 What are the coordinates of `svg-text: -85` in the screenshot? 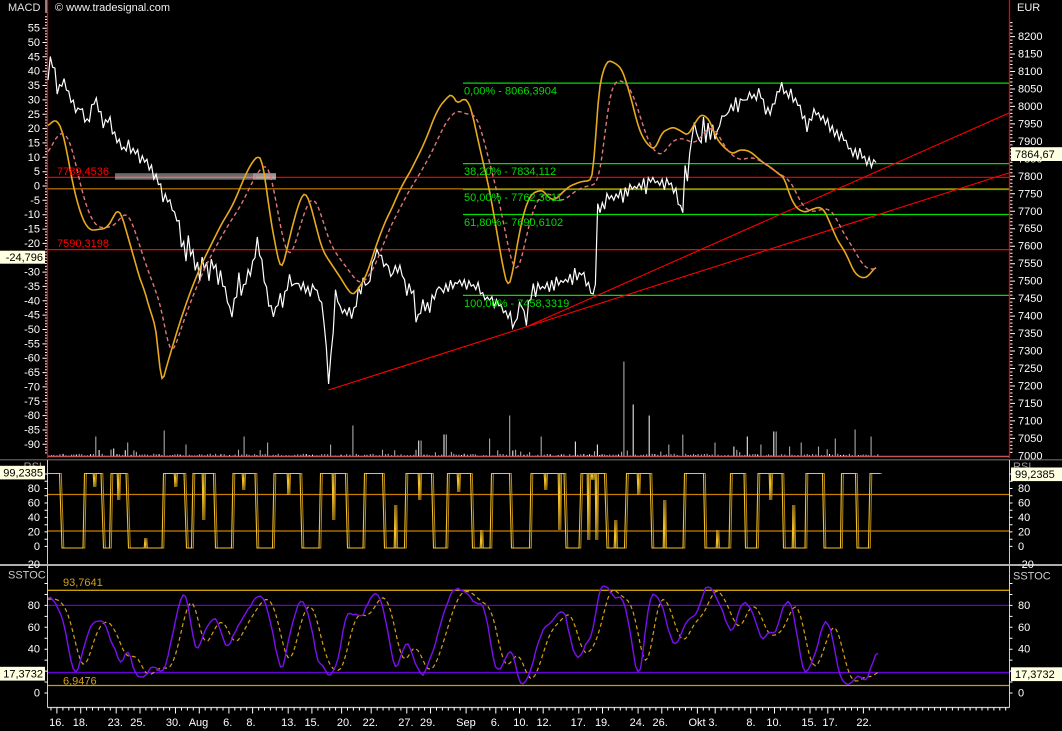 It's located at (32, 430).